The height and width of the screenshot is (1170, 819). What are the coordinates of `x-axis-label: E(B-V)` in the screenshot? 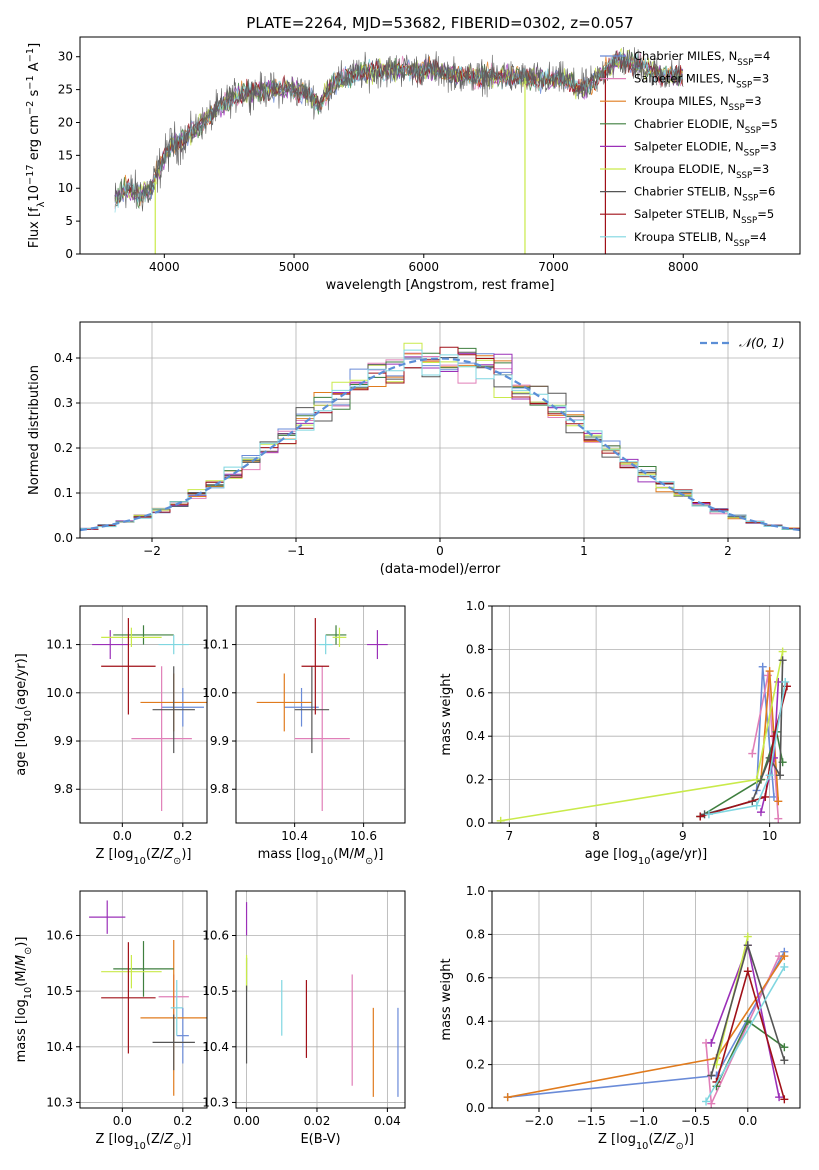 It's located at (320, 1139).